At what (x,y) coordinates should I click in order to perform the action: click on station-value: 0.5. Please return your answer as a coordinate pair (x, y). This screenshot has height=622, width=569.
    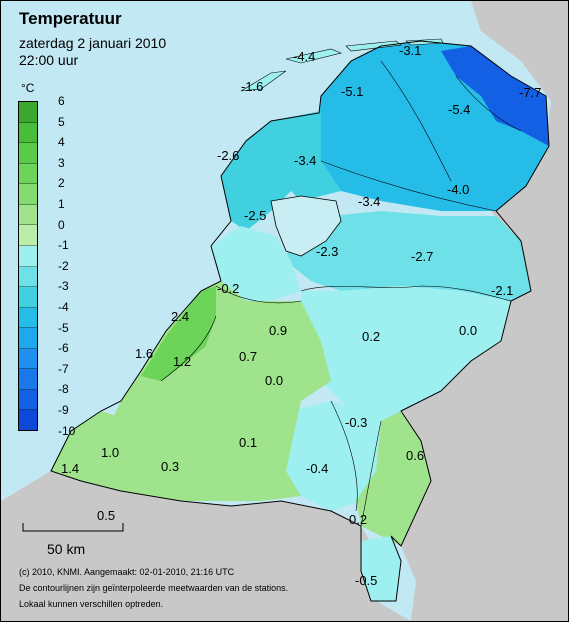
    Looking at the image, I should click on (106, 515).